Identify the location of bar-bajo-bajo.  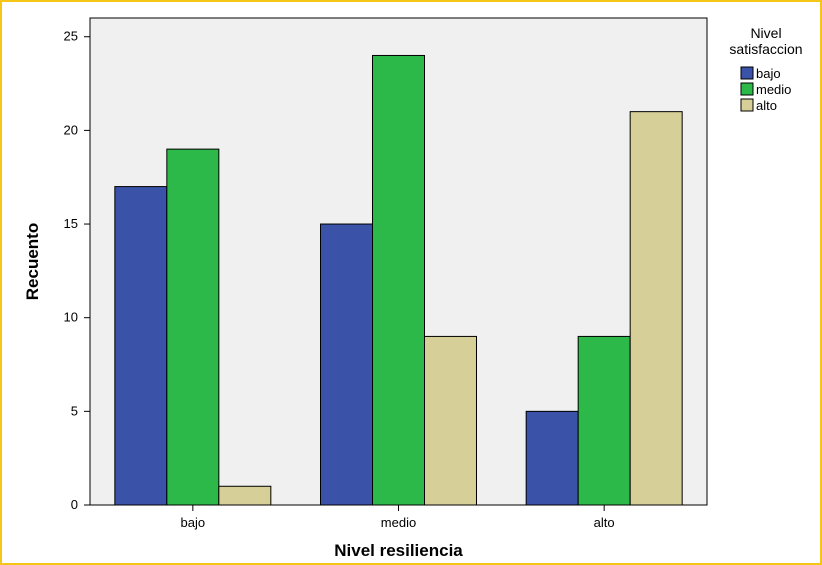
(141, 346).